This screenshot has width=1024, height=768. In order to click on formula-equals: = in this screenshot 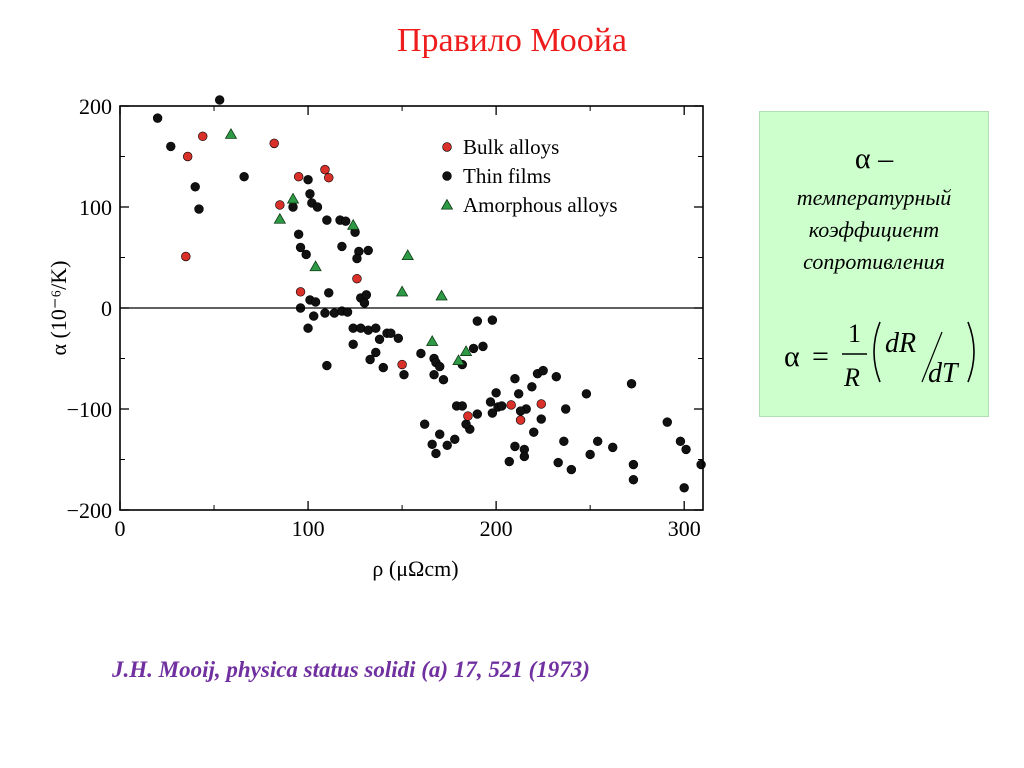, I will do `click(820, 356)`.